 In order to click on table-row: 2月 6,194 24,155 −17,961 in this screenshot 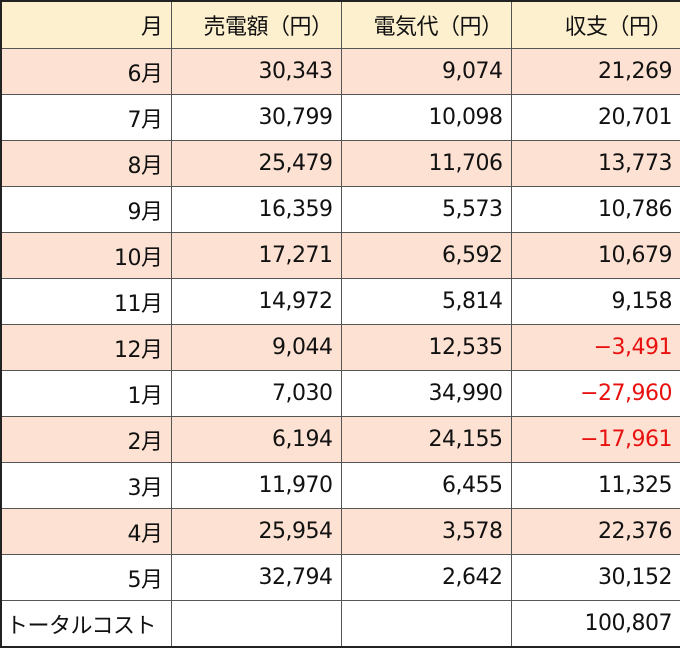, I will do `click(340, 439)`.